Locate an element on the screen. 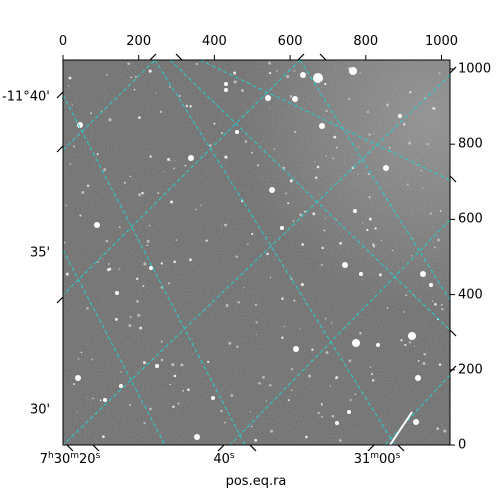  ra-tick-label: 31m00s is located at coordinates (377, 459).